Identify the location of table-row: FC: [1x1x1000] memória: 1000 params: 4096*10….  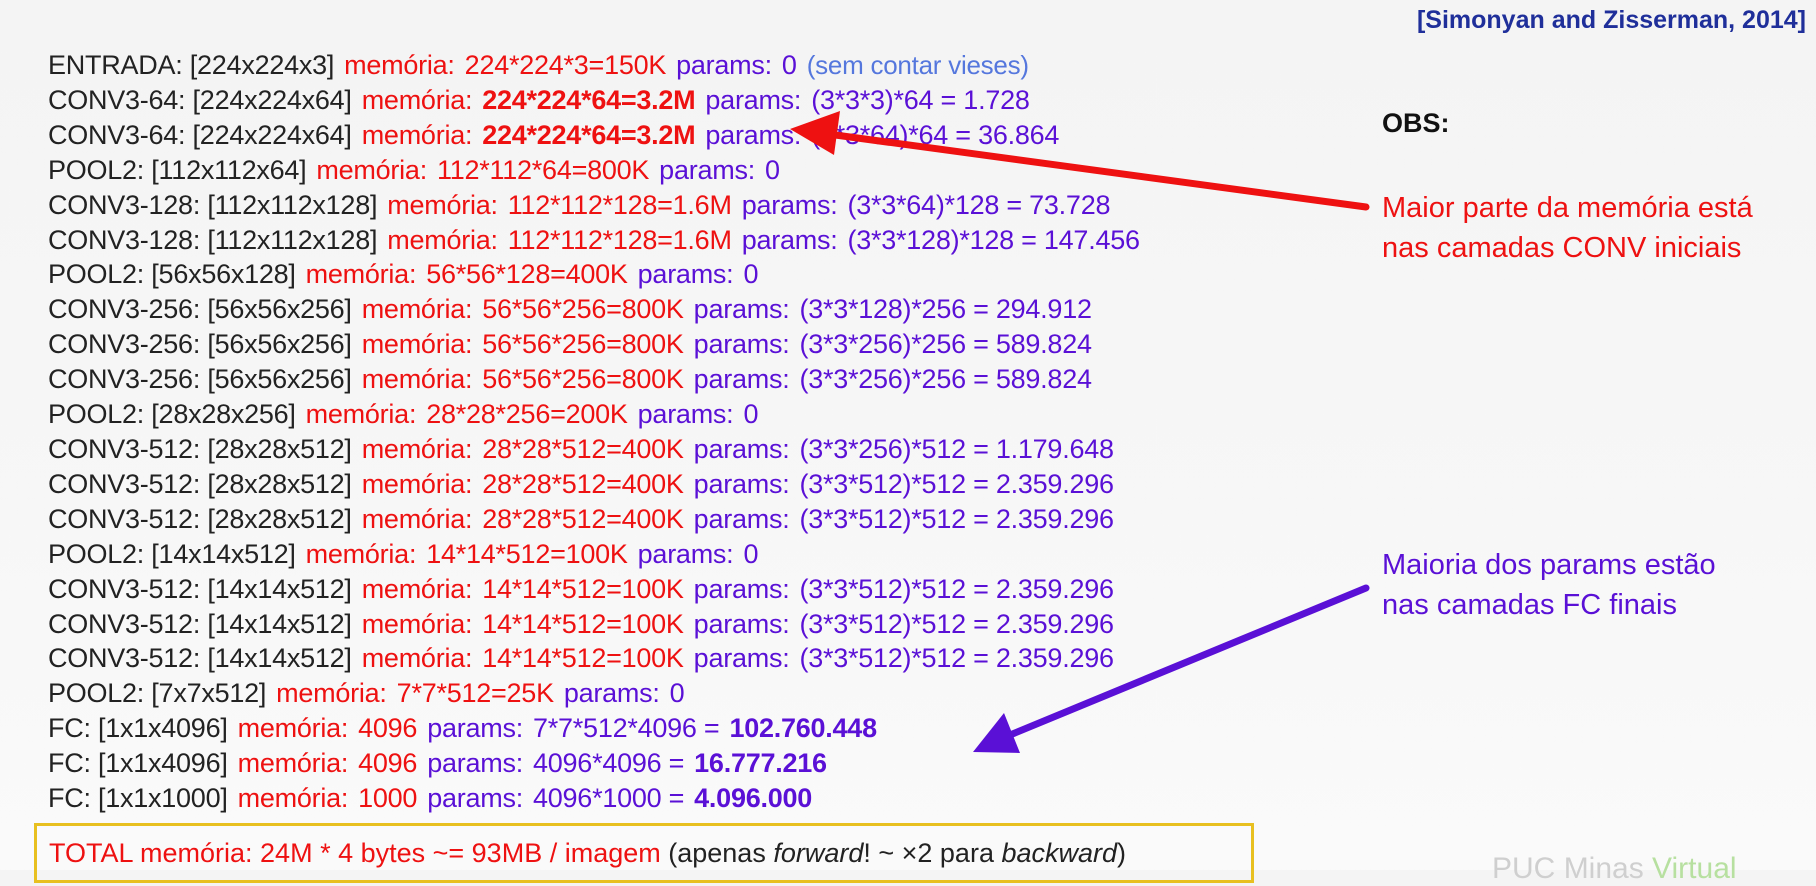
(594, 798).